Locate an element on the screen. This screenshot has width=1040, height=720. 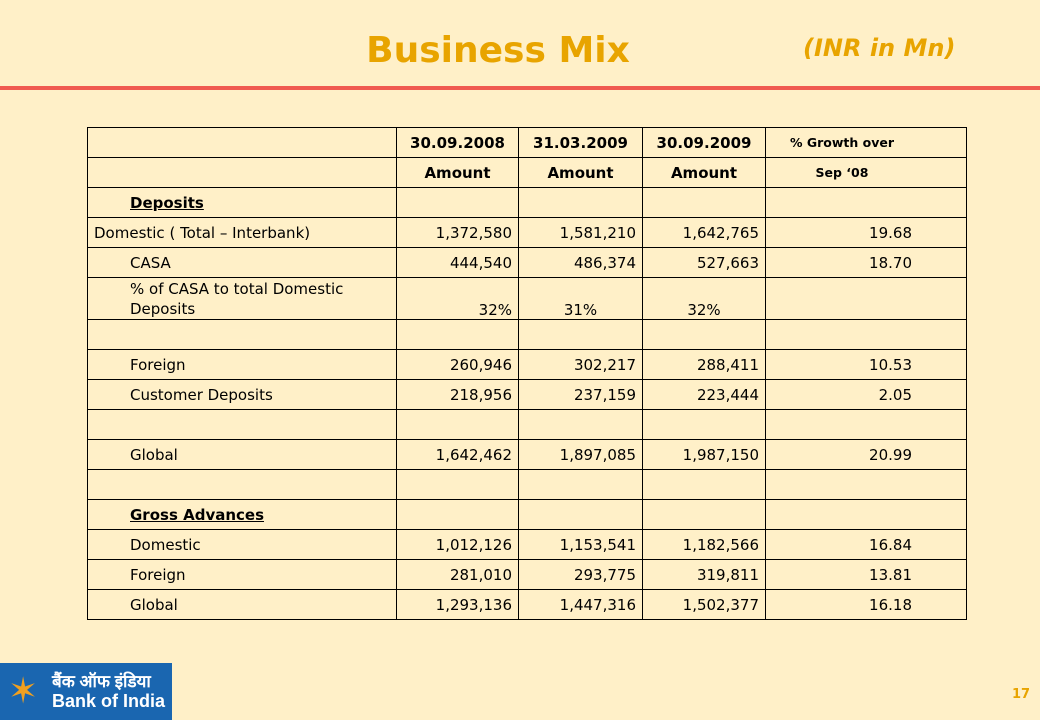
column-date-3: 30.09.2009 is located at coordinates (704, 142).